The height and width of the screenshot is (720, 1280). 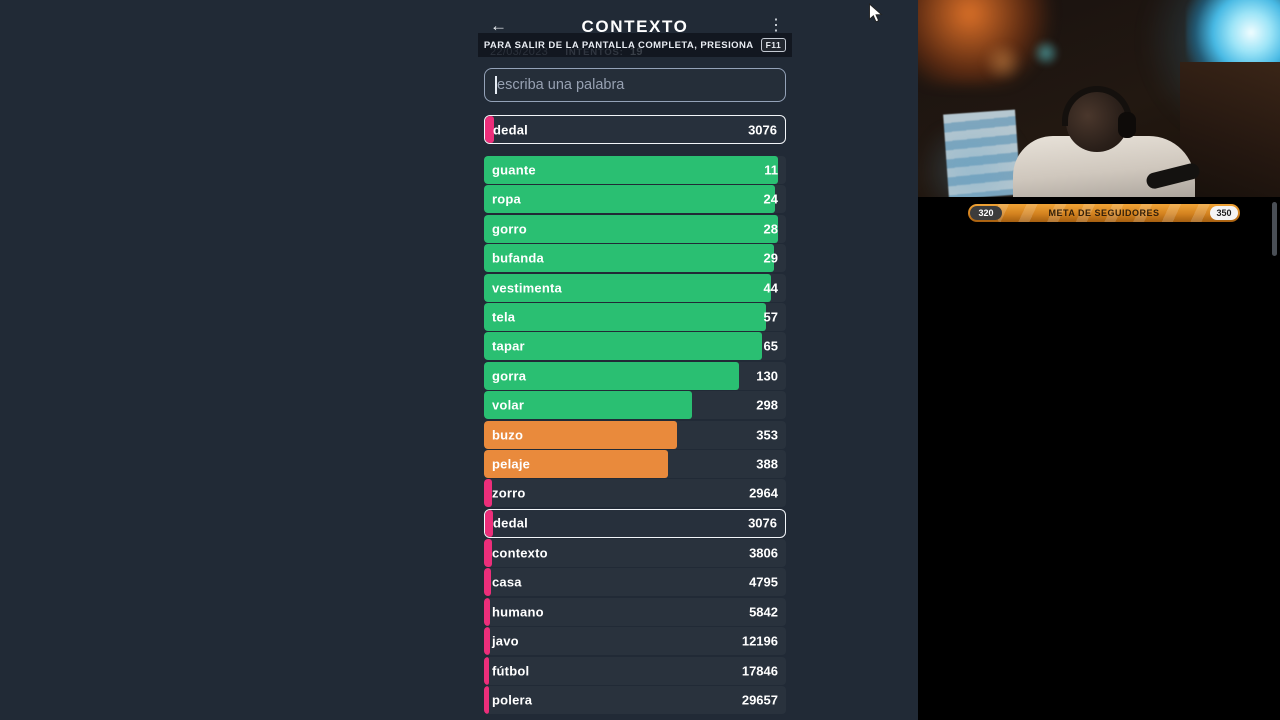 I want to click on text-caret, so click(x=496, y=85).